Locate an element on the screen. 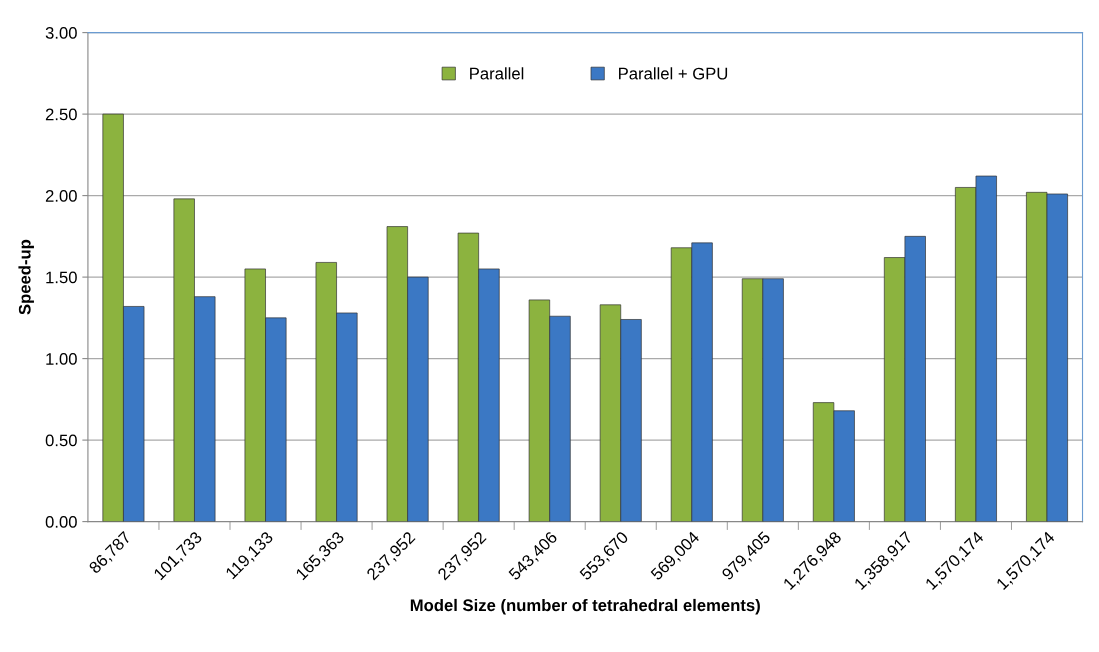  y-tick-label: 0.50 is located at coordinates (61, 440).